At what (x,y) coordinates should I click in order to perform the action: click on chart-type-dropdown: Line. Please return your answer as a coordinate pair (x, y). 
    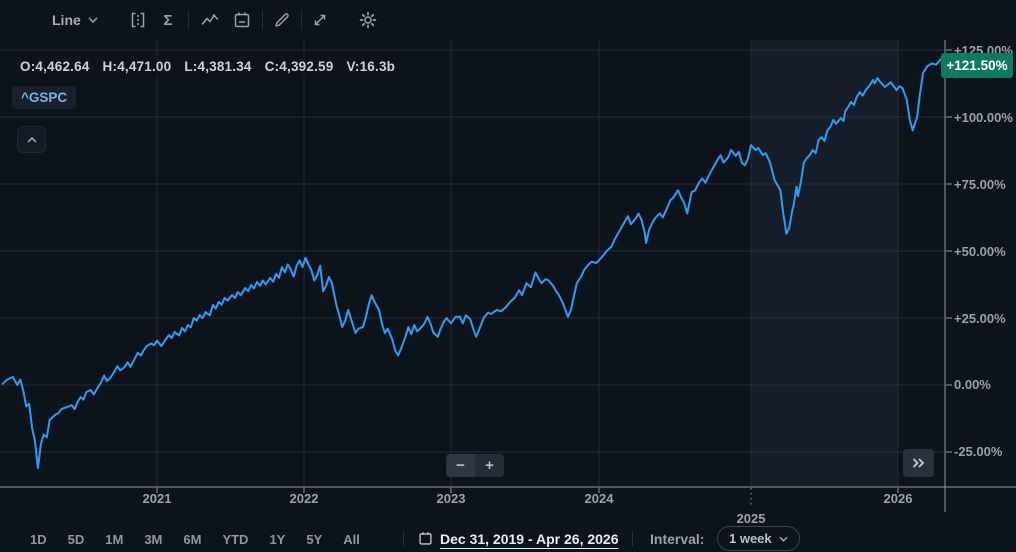
    Looking at the image, I should click on (75, 20).